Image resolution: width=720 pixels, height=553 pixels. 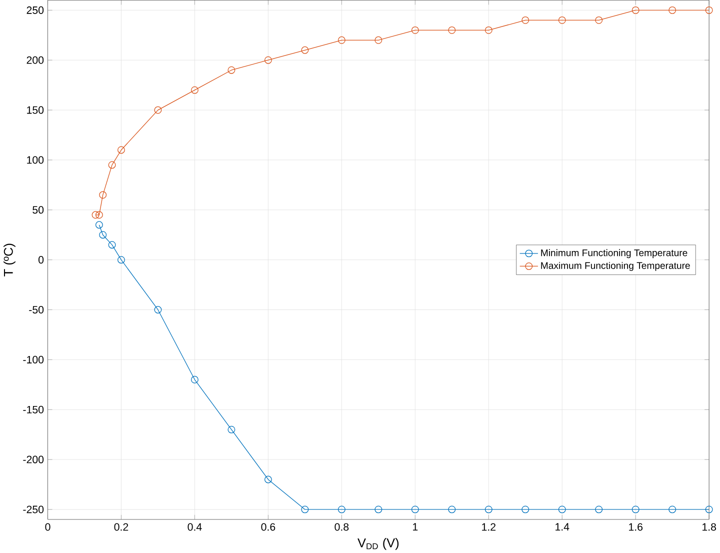 I want to click on y-tick-label: 50, so click(x=38, y=210).